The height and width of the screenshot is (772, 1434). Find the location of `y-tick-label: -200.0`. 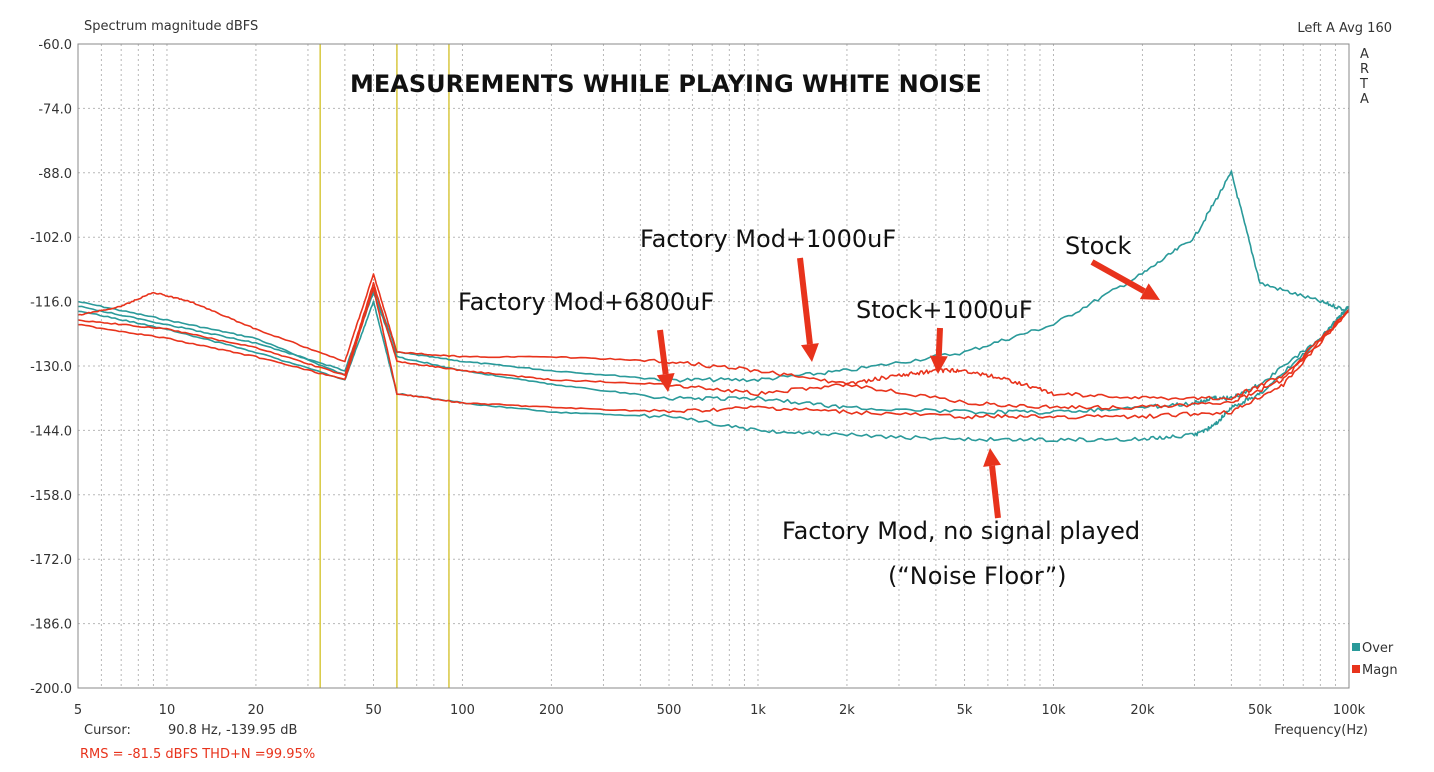

y-tick-label: -200.0 is located at coordinates (51, 689).